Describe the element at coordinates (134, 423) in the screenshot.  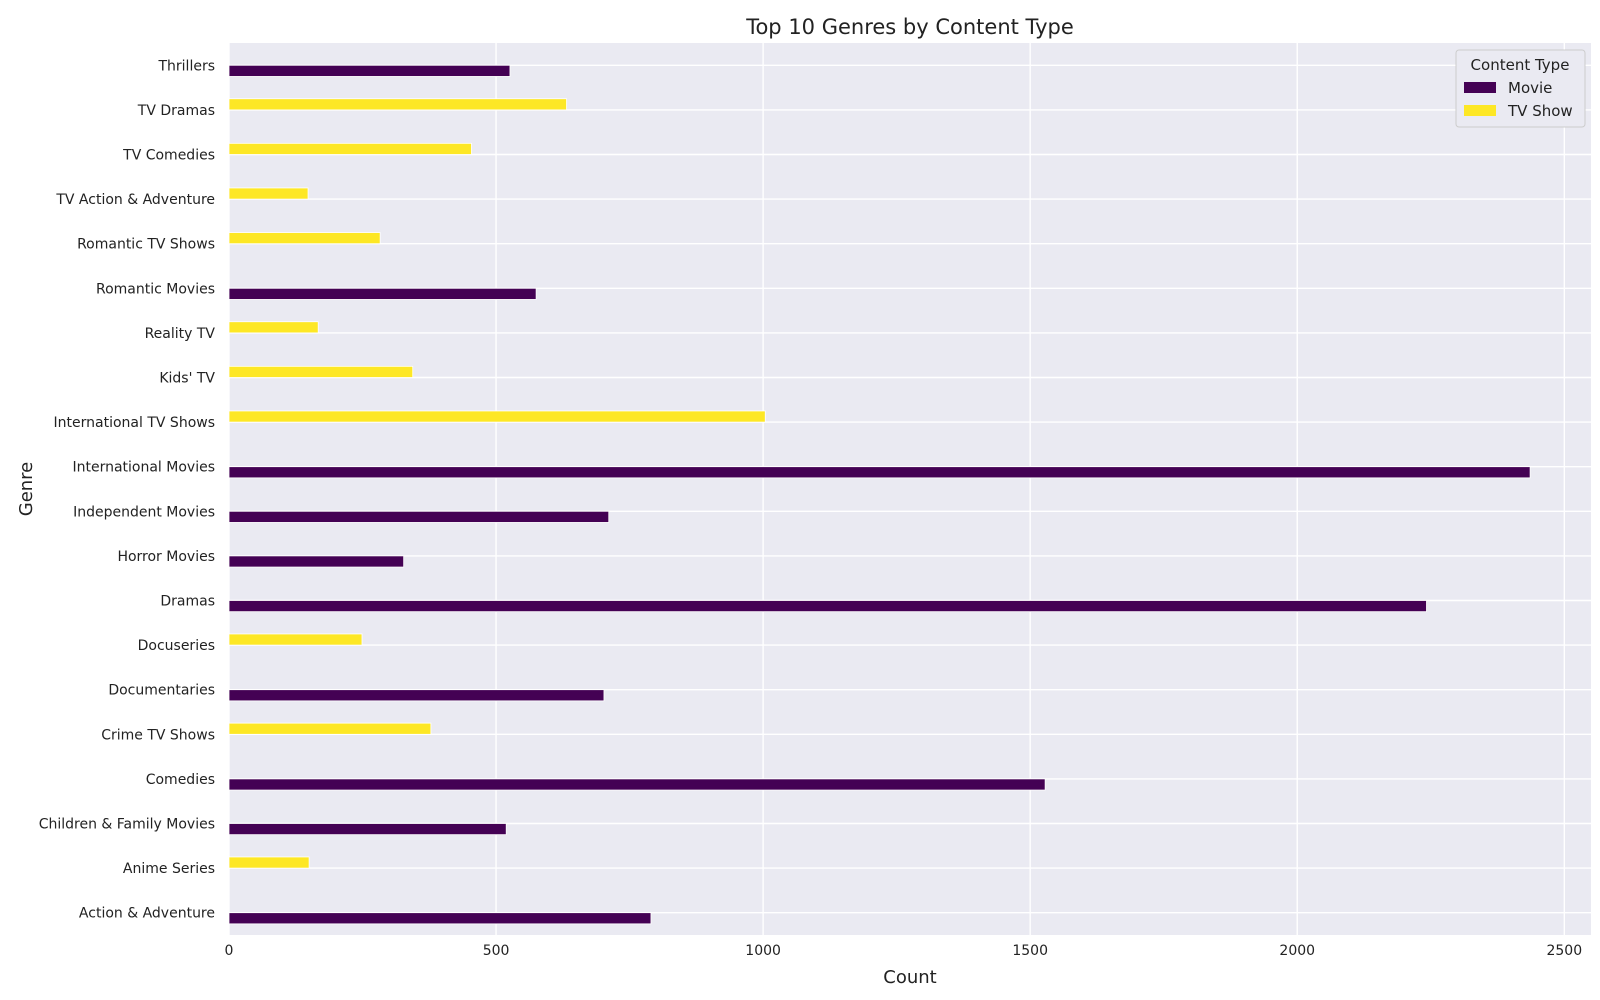
I see `y-tick-label: International TV Shows` at that location.